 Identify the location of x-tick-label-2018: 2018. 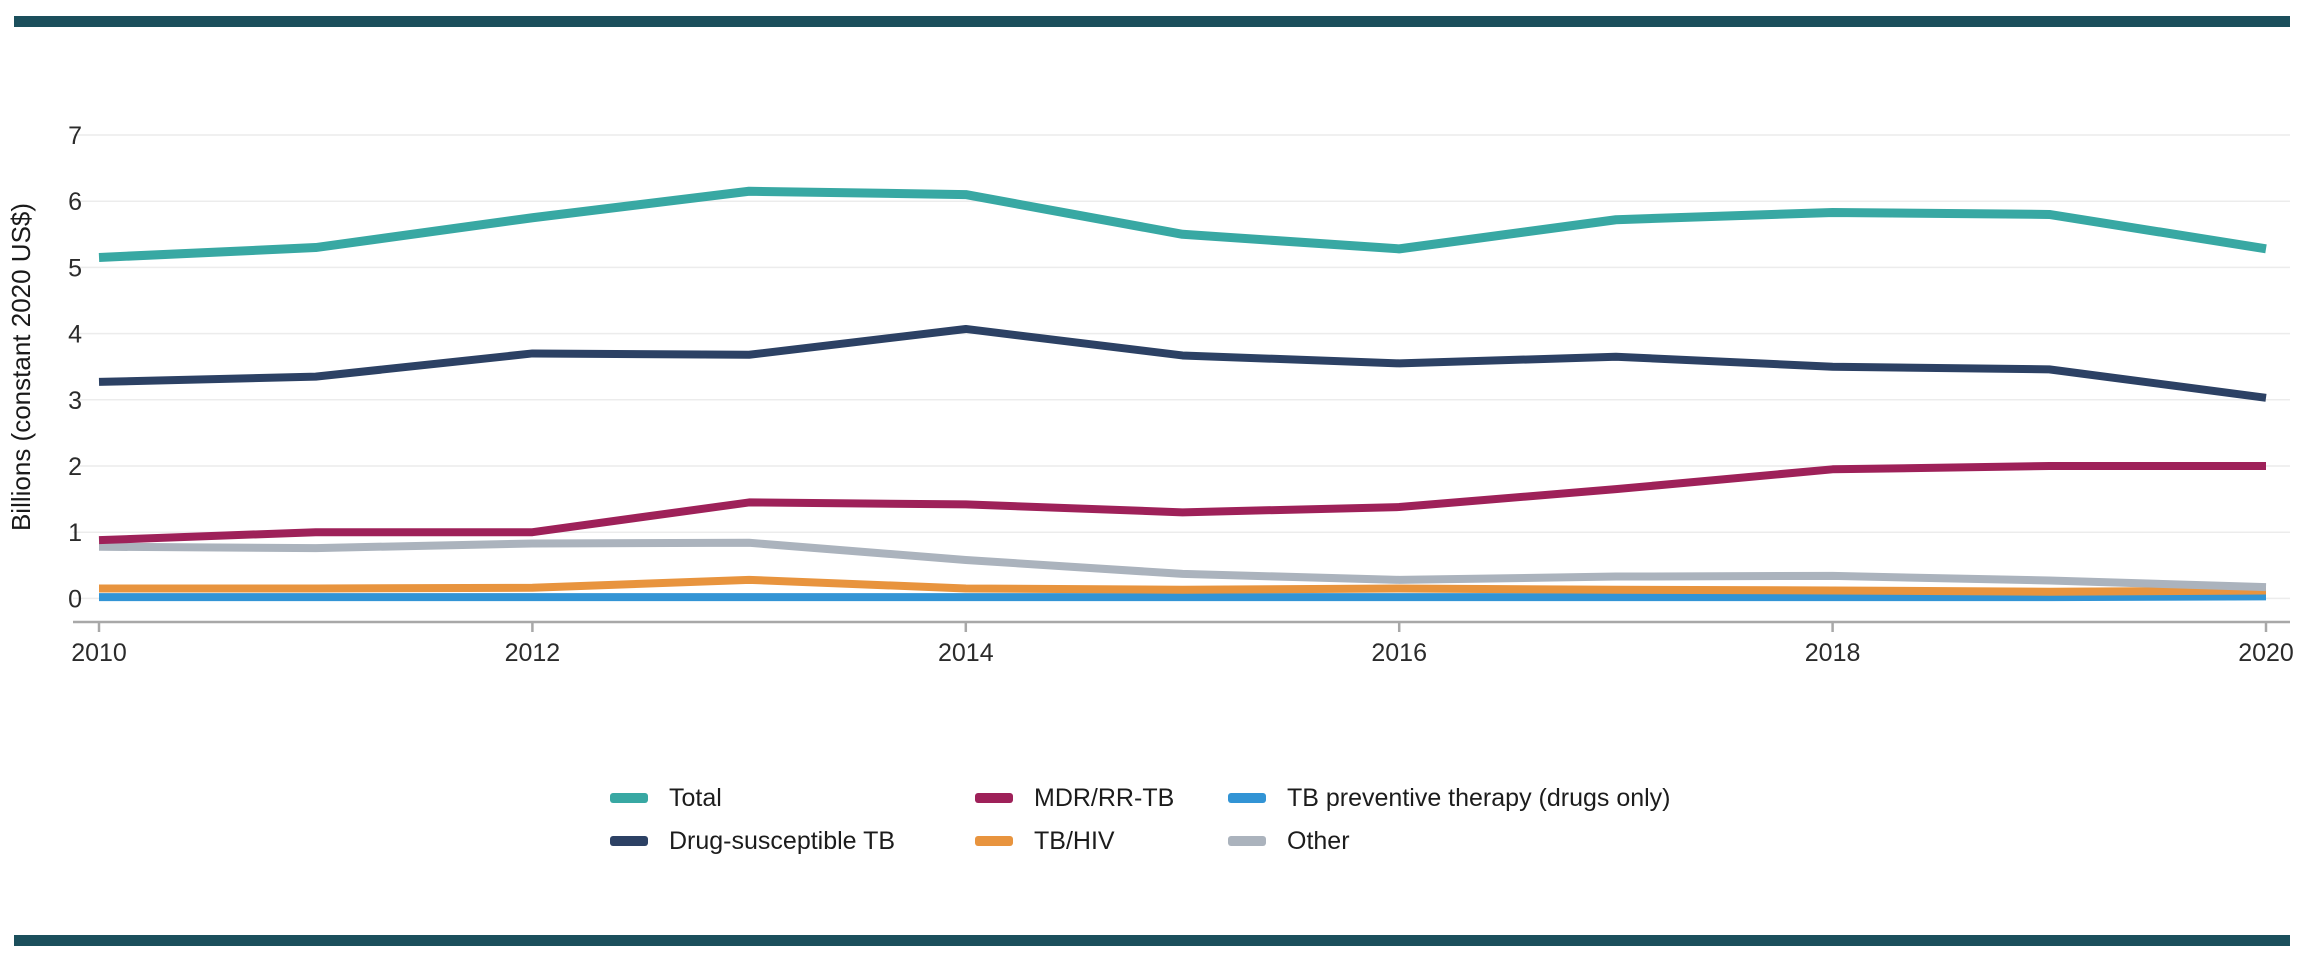
(1833, 653).